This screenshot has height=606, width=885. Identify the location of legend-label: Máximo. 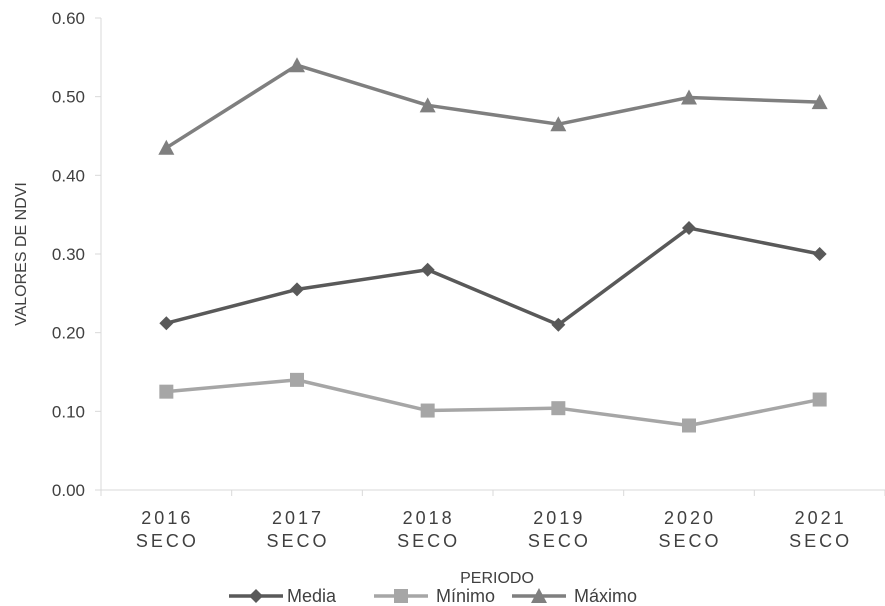
(605, 596).